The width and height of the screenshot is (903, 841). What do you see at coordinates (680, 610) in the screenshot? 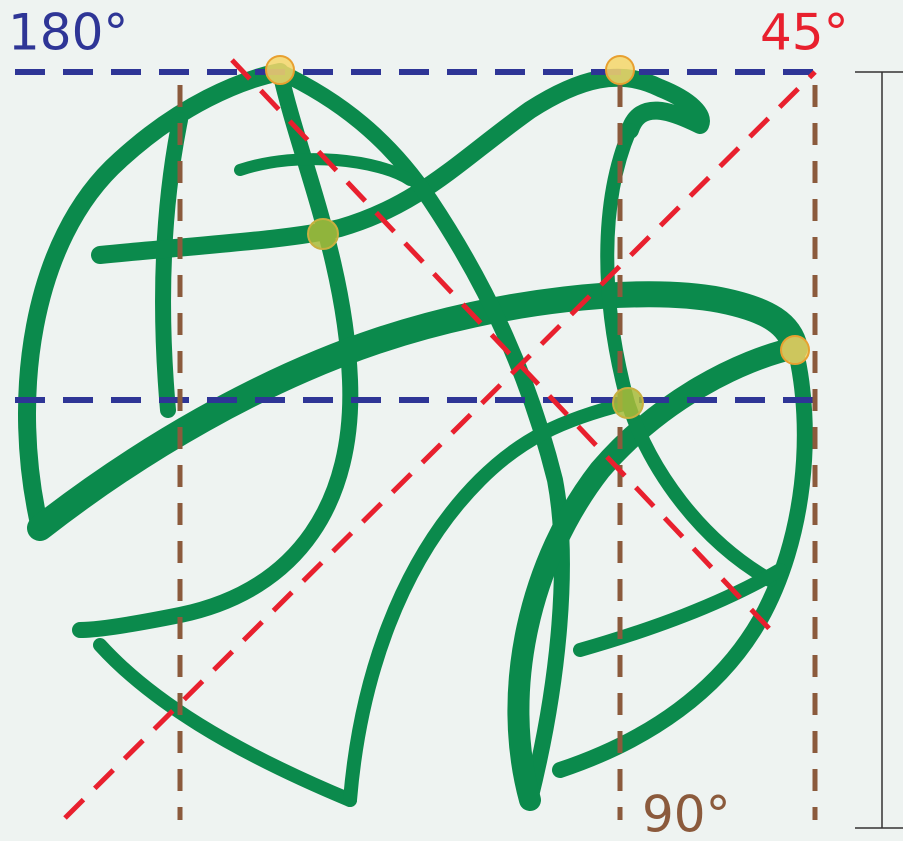
I see `lower-right-bar` at bounding box center [680, 610].